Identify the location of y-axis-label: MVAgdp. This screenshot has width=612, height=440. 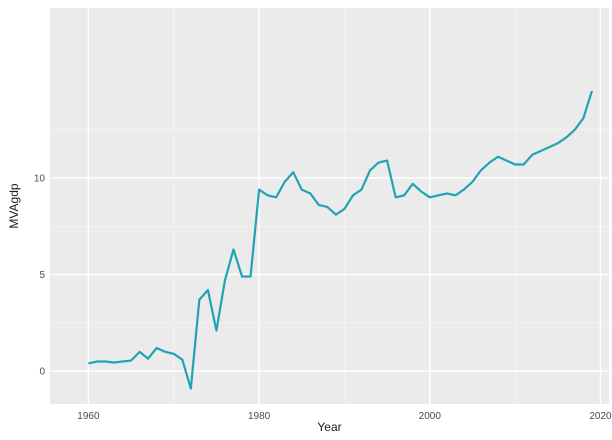
(14, 205).